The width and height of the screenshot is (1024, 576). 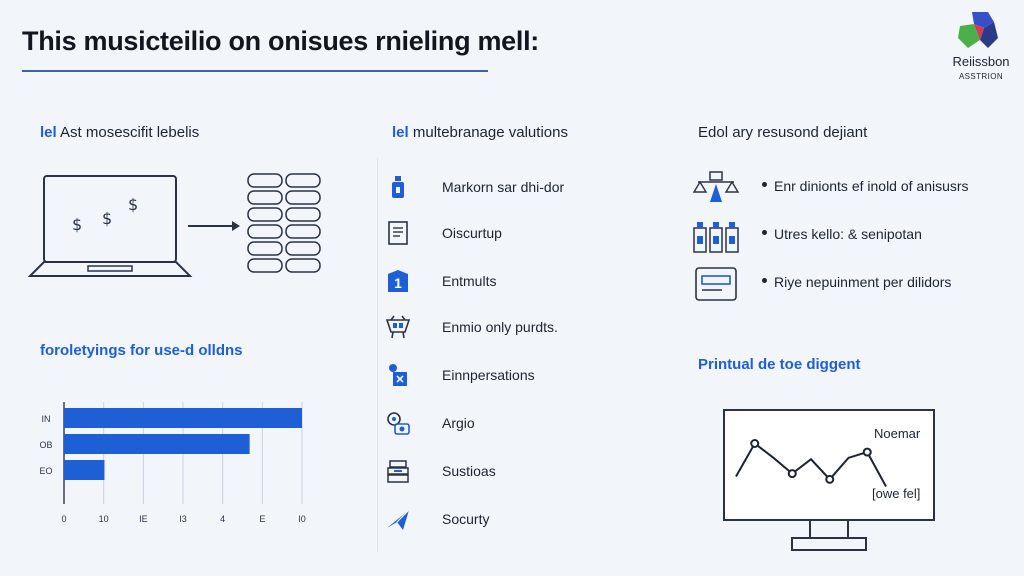 What do you see at coordinates (469, 281) in the screenshot?
I see `list-item-label: Entmults` at bounding box center [469, 281].